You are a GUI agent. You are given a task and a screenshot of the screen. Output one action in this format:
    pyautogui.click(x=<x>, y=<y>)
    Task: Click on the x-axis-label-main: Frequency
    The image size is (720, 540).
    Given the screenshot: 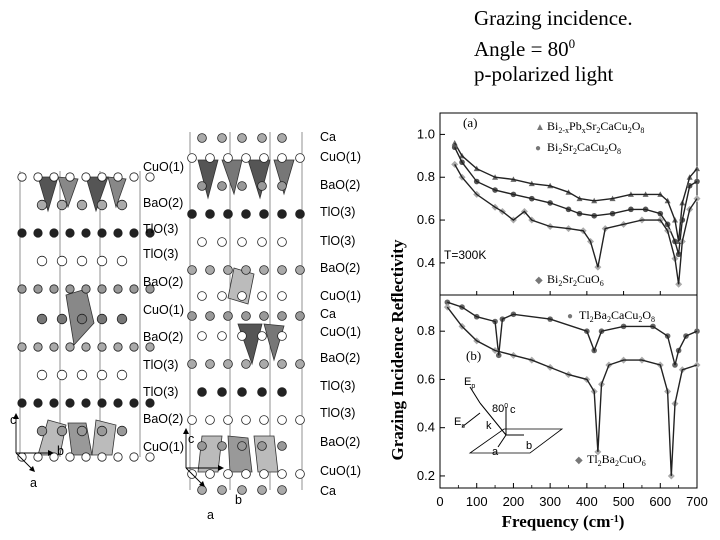 What is the action you would take?
    pyautogui.click(x=541, y=521)
    